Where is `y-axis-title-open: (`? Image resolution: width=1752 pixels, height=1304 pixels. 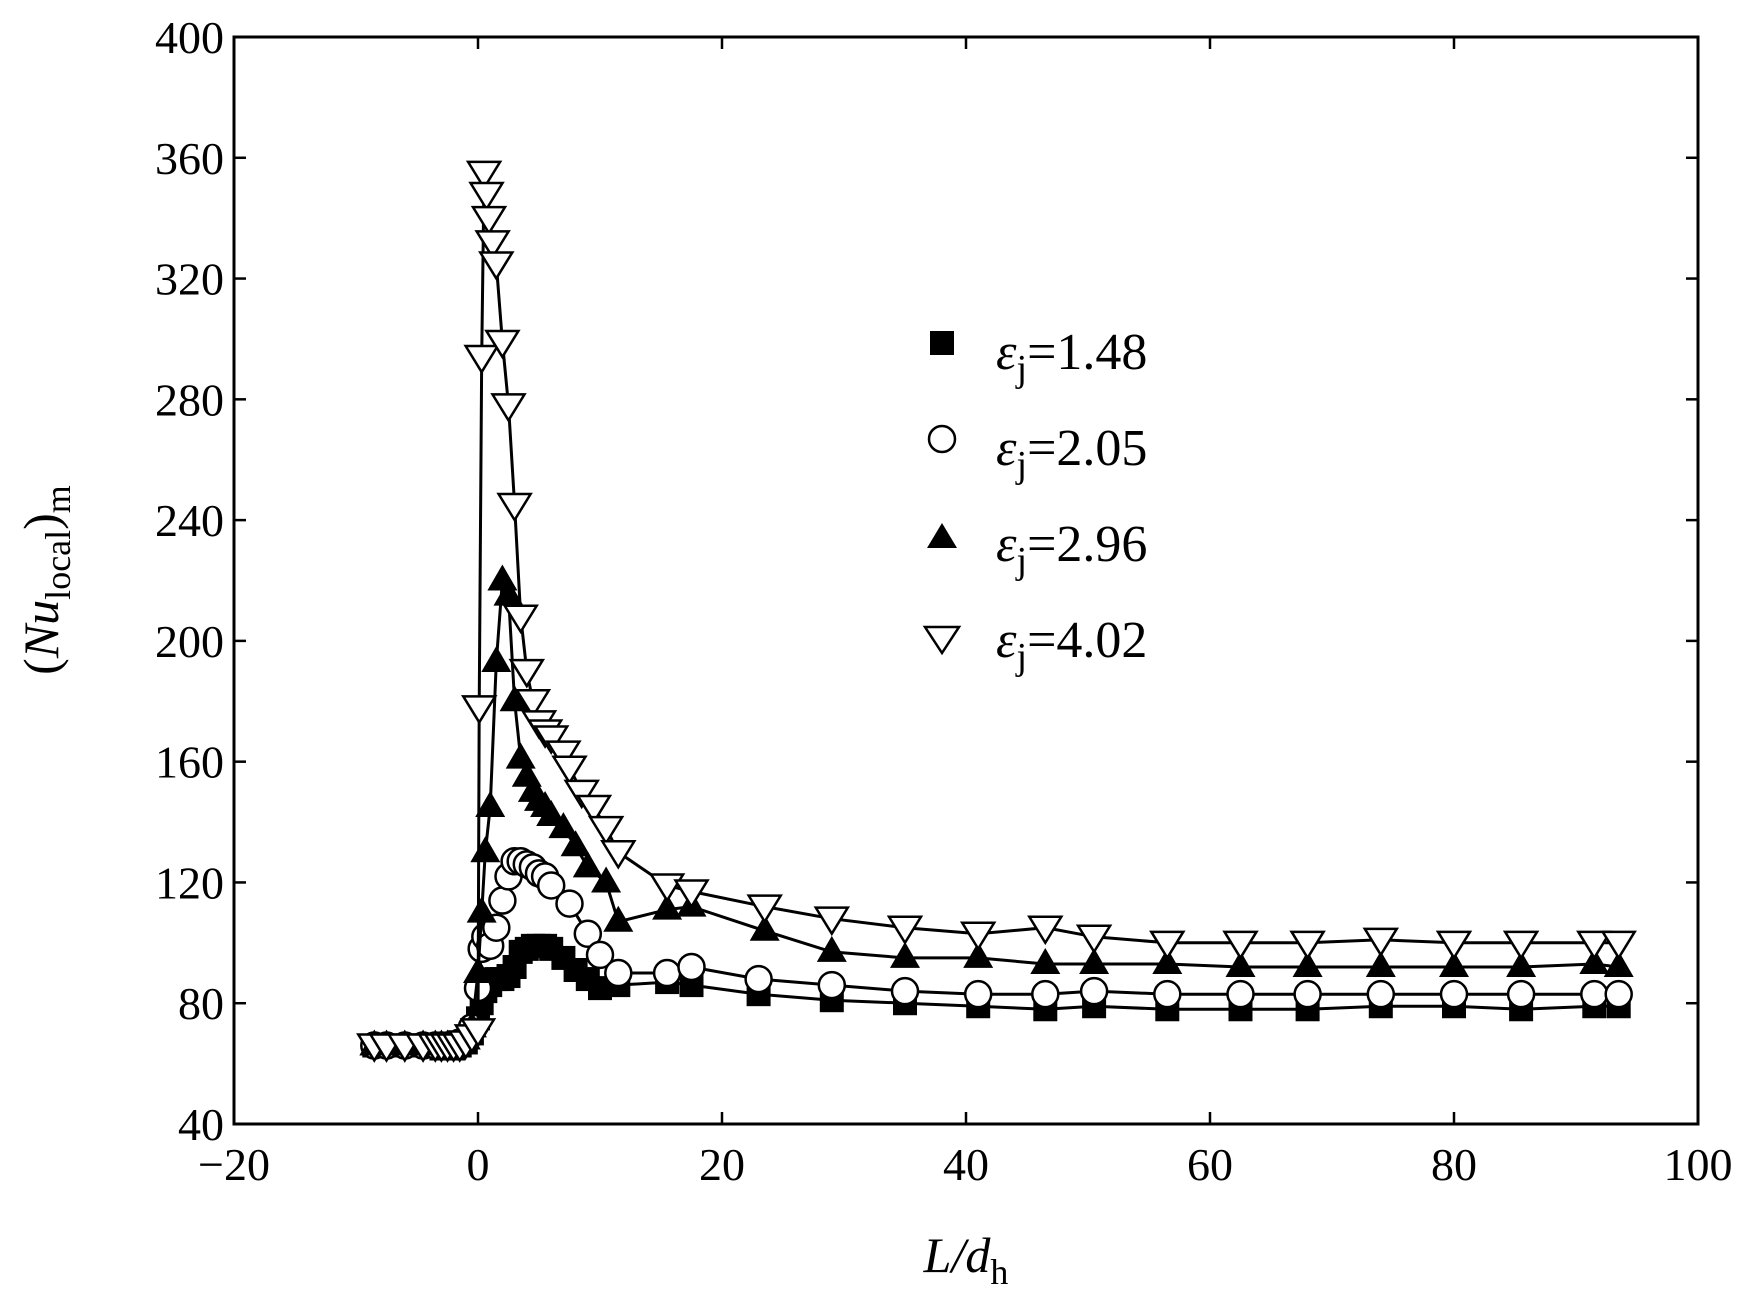
y-axis-title-open: ( is located at coordinates (41, 666).